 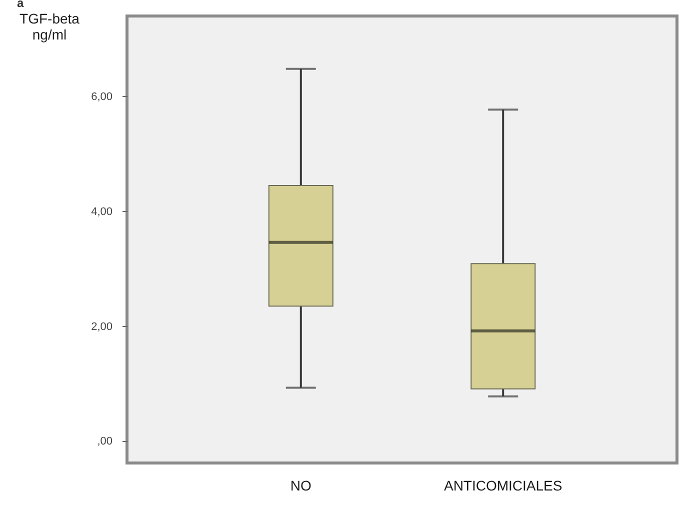 I want to click on x-tick-label: NO, so click(x=301, y=486).